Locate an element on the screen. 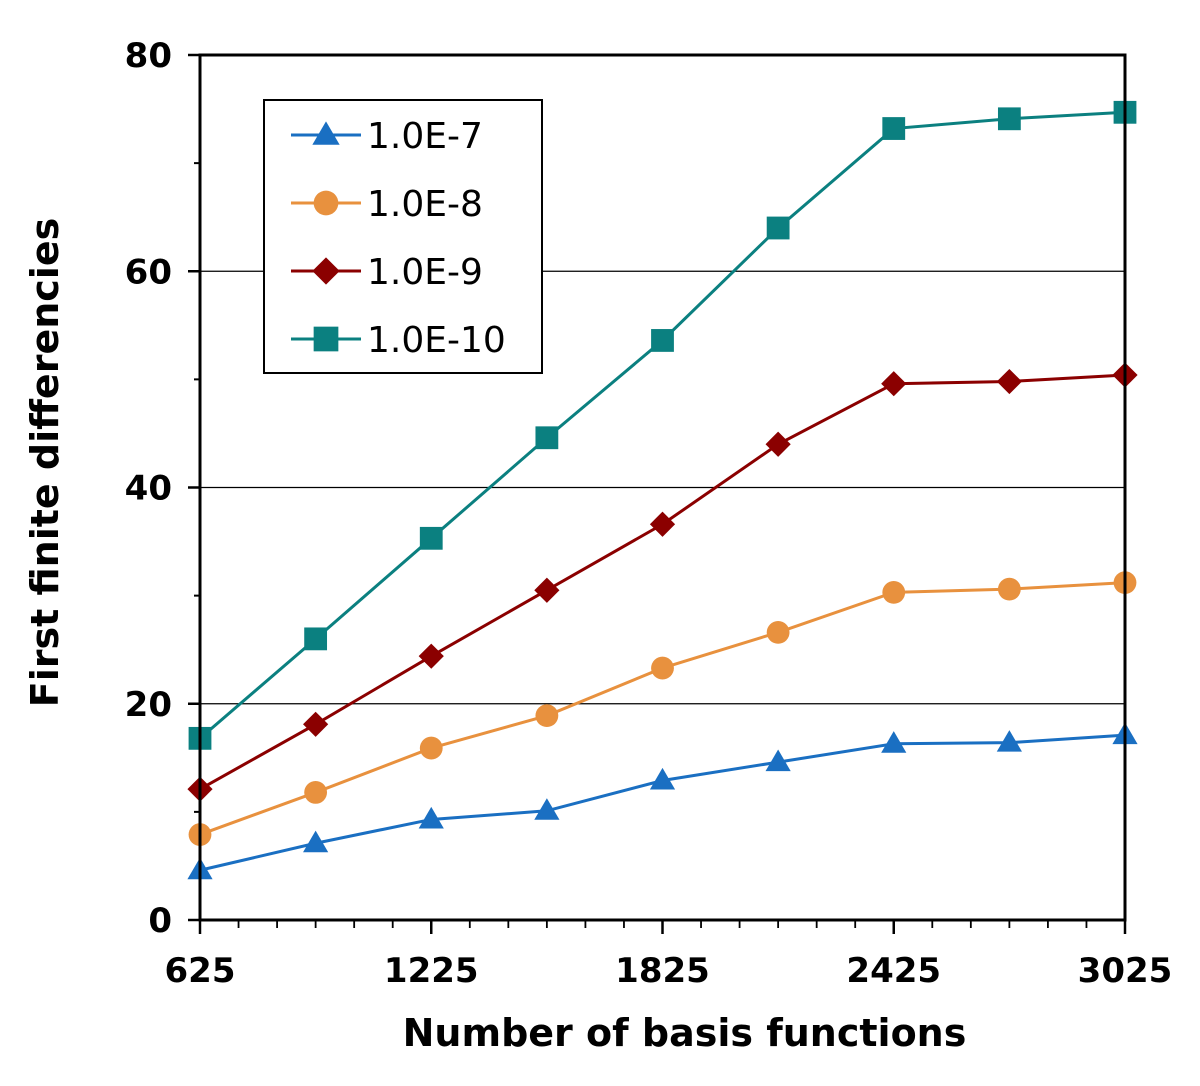 This screenshot has width=1200, height=1086. legend-label: 1.0E-7 is located at coordinates (425, 136).